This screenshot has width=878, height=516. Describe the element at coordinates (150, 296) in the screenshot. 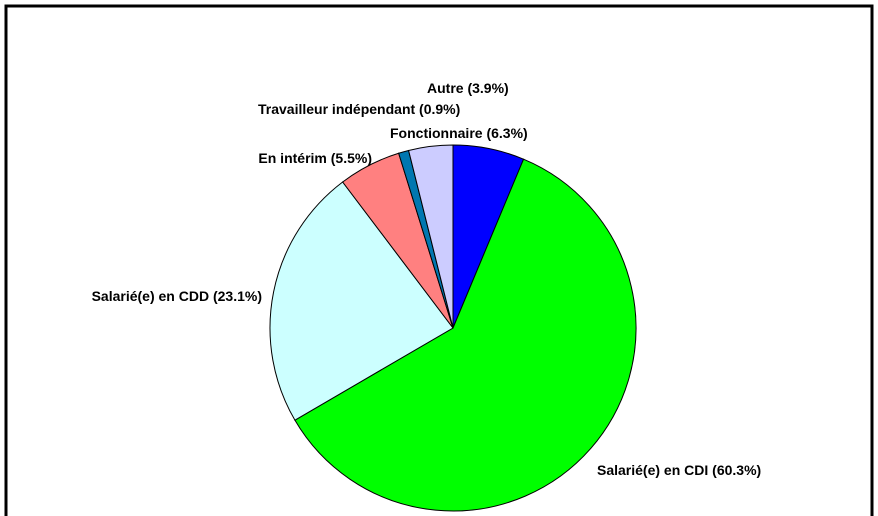

I see `slice-label-name: Salarié(e) en CDD` at that location.